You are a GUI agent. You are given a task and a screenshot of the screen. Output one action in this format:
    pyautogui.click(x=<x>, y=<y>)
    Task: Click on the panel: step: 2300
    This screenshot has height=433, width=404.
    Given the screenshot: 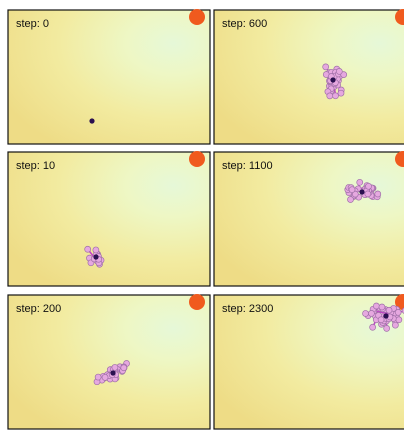 What is the action you would take?
    pyautogui.click(x=308, y=362)
    